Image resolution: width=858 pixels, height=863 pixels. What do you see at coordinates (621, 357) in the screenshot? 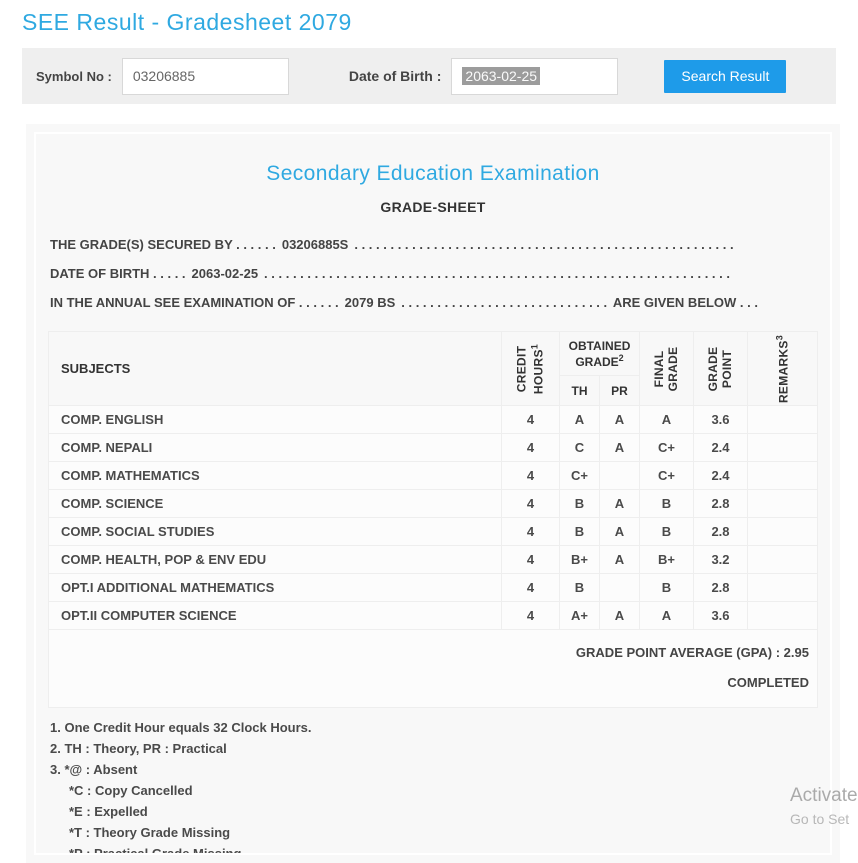
I see `obtained-grade-sup: 2` at bounding box center [621, 357].